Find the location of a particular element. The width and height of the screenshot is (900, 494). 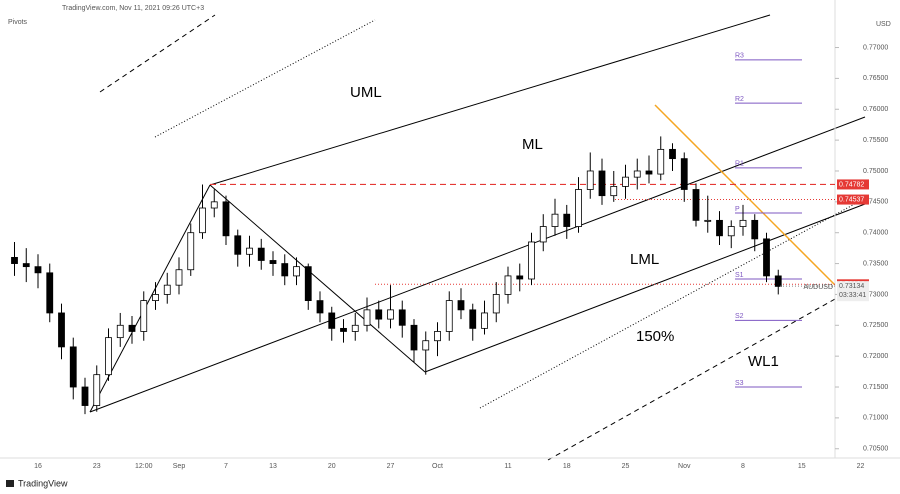

last-price-tag is located at coordinates (853, 291).